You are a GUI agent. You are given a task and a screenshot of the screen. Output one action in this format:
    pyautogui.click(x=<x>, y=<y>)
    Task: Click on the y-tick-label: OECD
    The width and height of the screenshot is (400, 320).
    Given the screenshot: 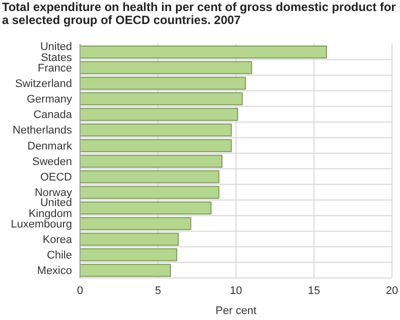 What is the action you would take?
    pyautogui.click(x=56, y=178)
    